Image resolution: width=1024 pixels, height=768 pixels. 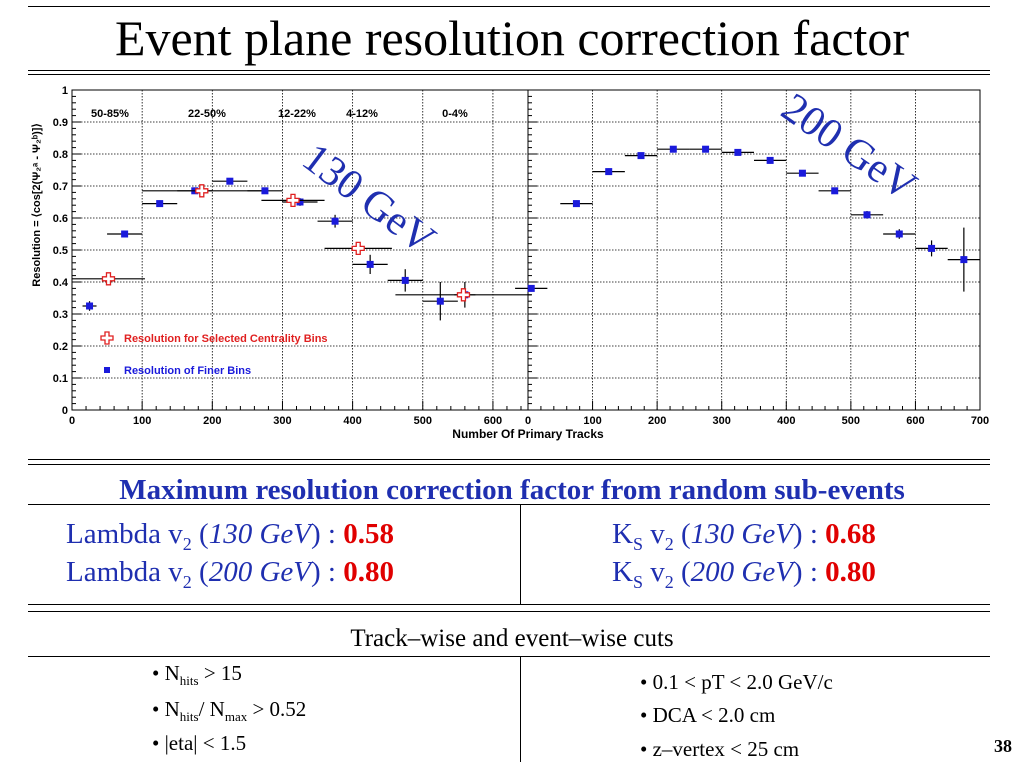 What do you see at coordinates (226, 339) in the screenshot?
I see `legend-selected-label: Resolution for Selected Centrality Bins` at bounding box center [226, 339].